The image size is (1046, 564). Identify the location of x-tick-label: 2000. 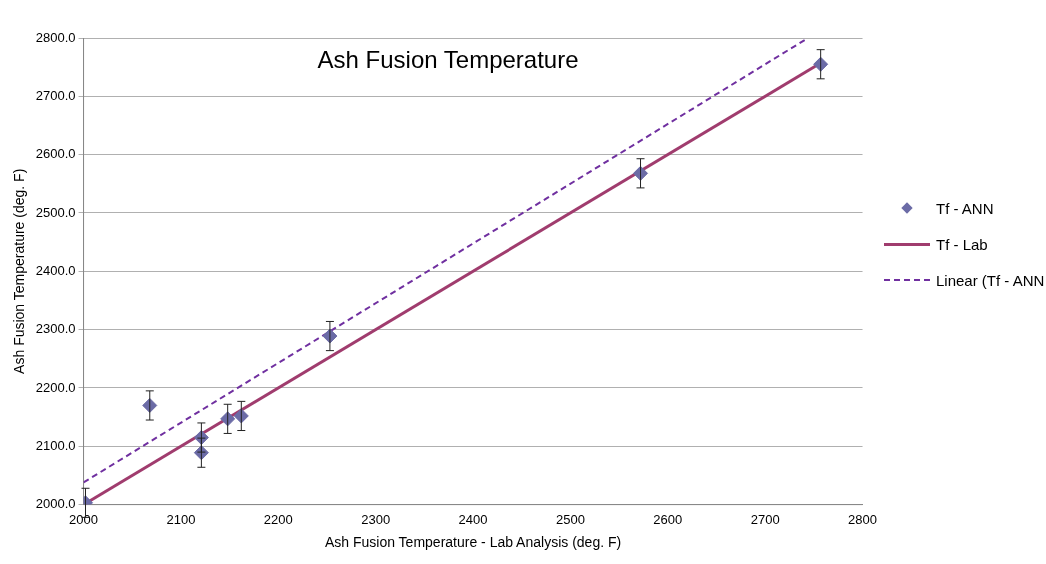
(84, 519).